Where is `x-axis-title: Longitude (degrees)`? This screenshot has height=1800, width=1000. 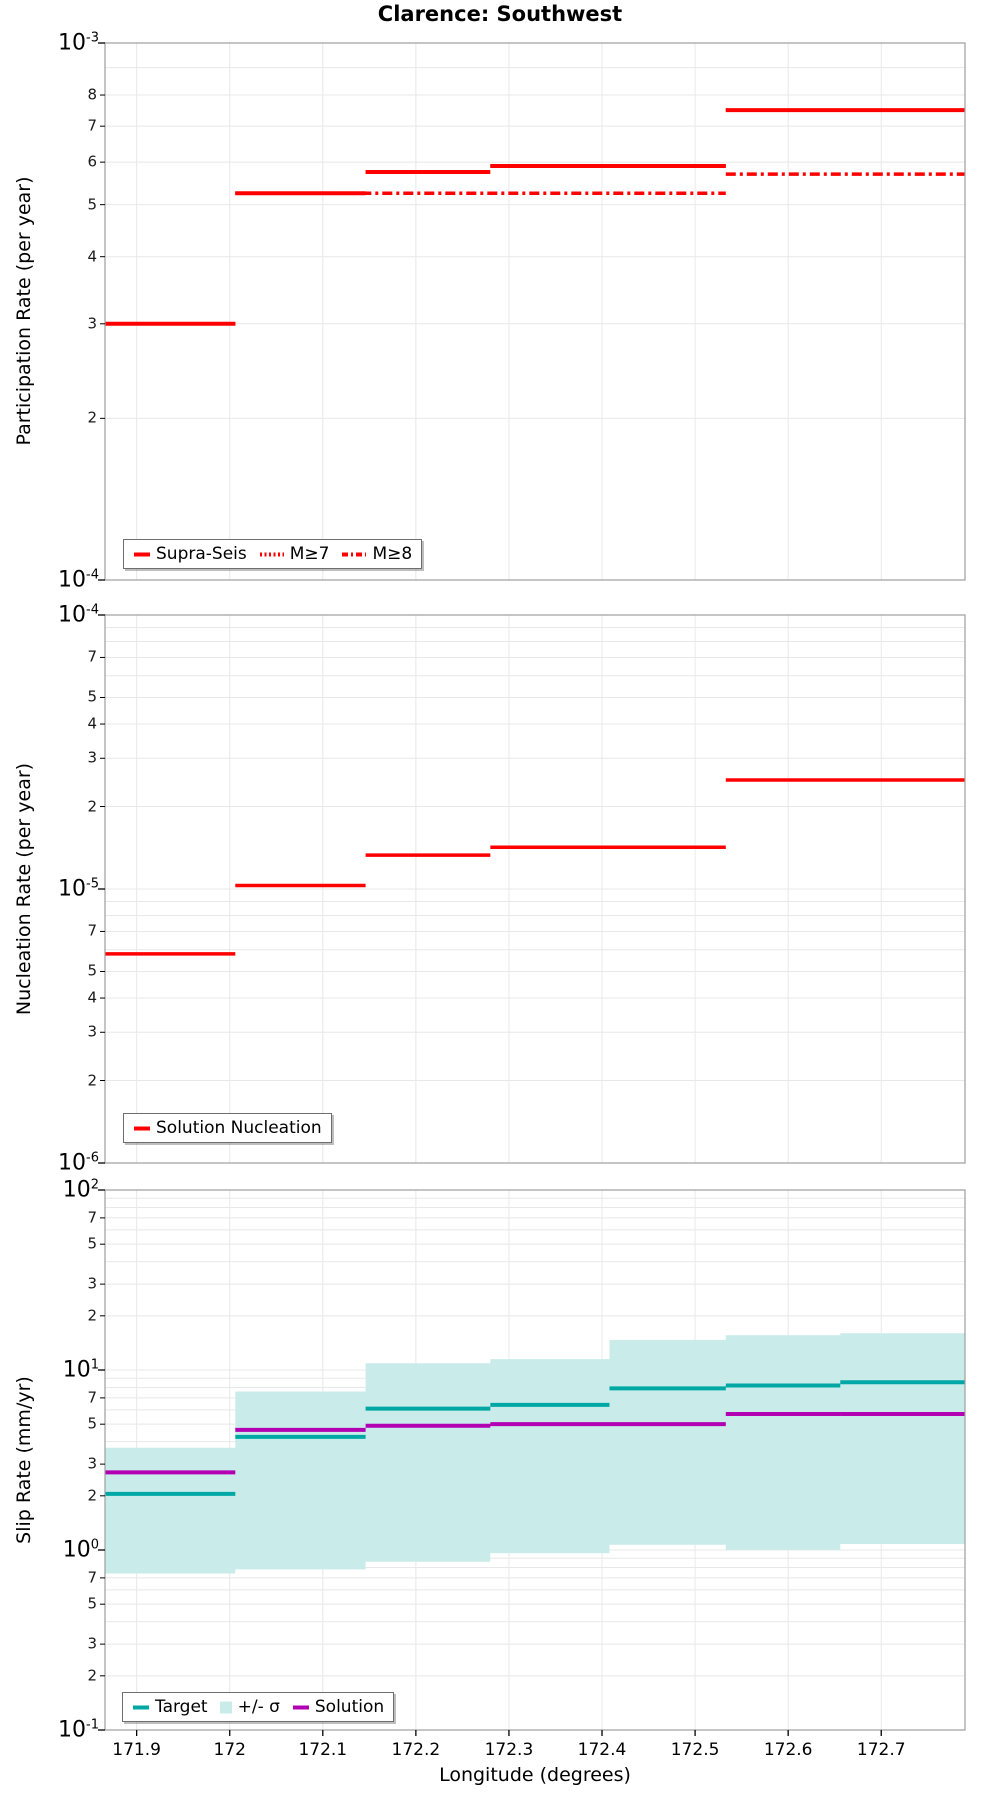
x-axis-title: Longitude (degrees) is located at coordinates (535, 1775).